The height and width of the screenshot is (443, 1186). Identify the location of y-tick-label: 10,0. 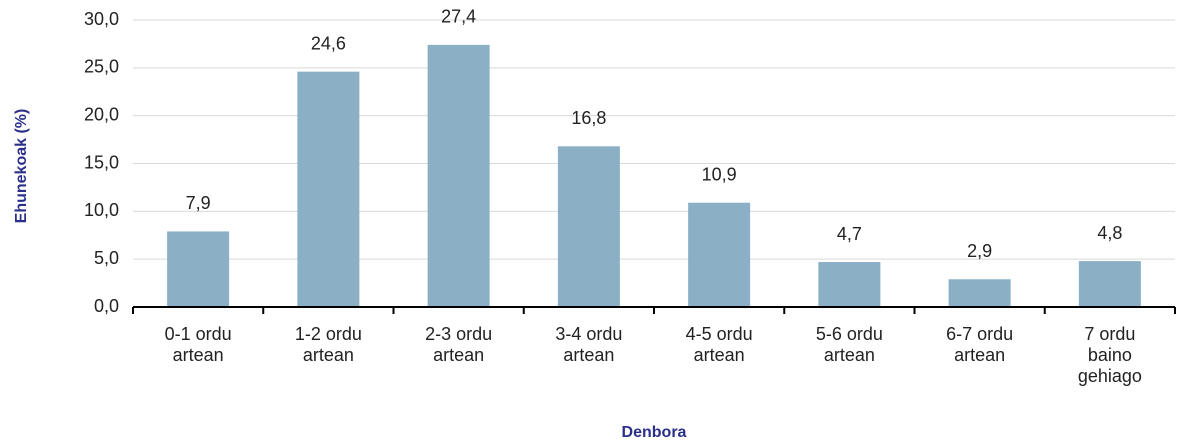
(101, 210).